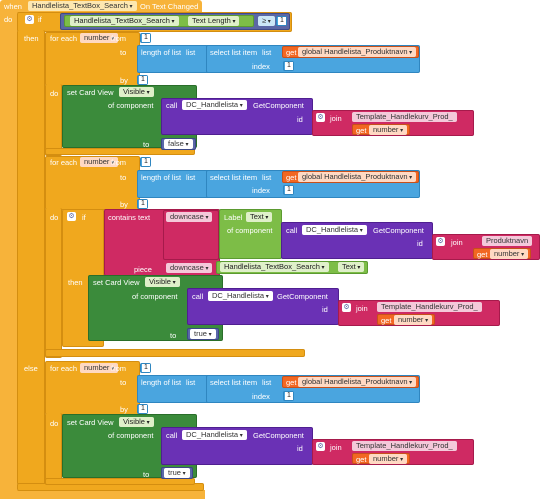  I want to click on inner-call-dc: DC_Handlelista, so click(334, 230).